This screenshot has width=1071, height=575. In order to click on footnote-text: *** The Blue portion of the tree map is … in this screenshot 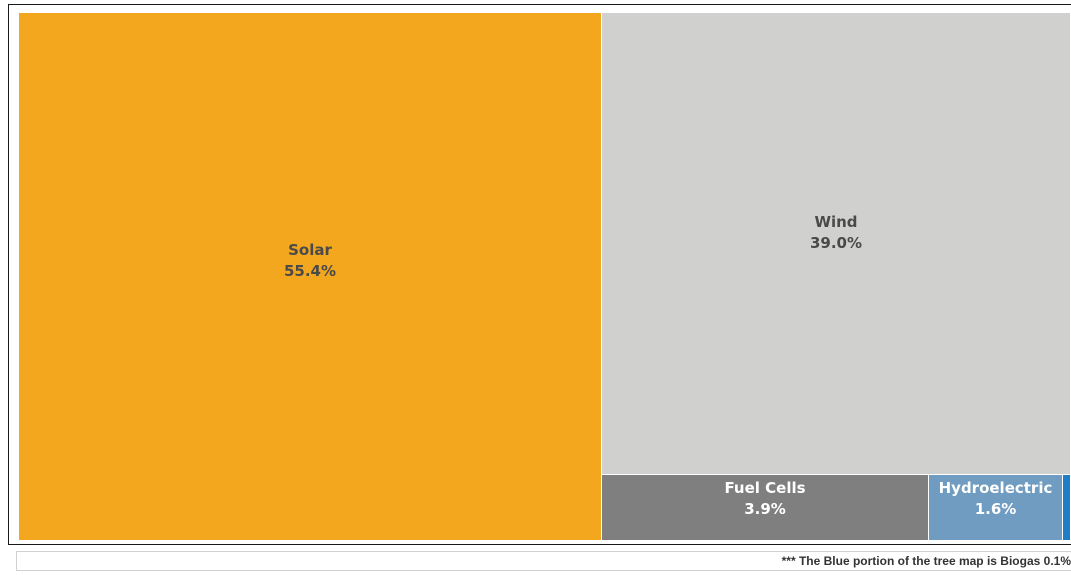, I will do `click(926, 561)`.